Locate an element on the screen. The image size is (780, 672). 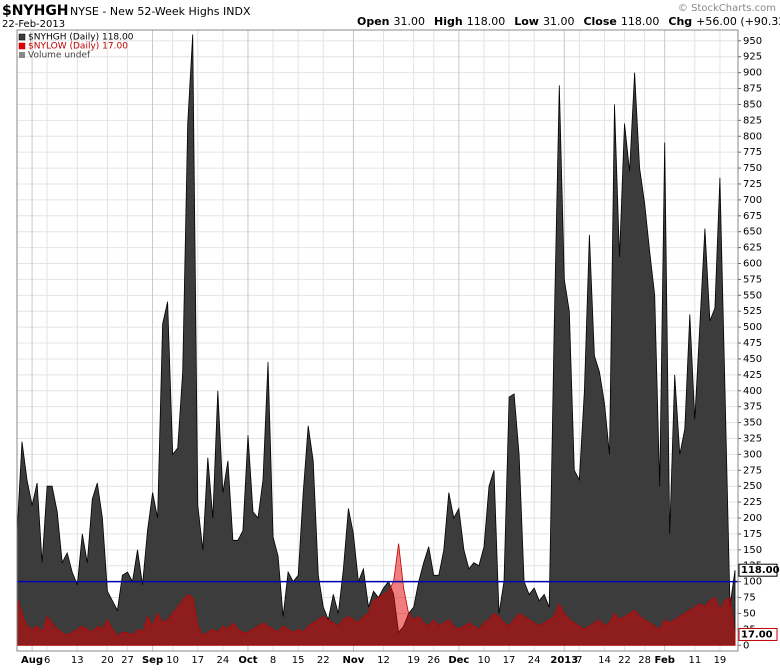
x-tick-label: 27 is located at coordinates (127, 660).